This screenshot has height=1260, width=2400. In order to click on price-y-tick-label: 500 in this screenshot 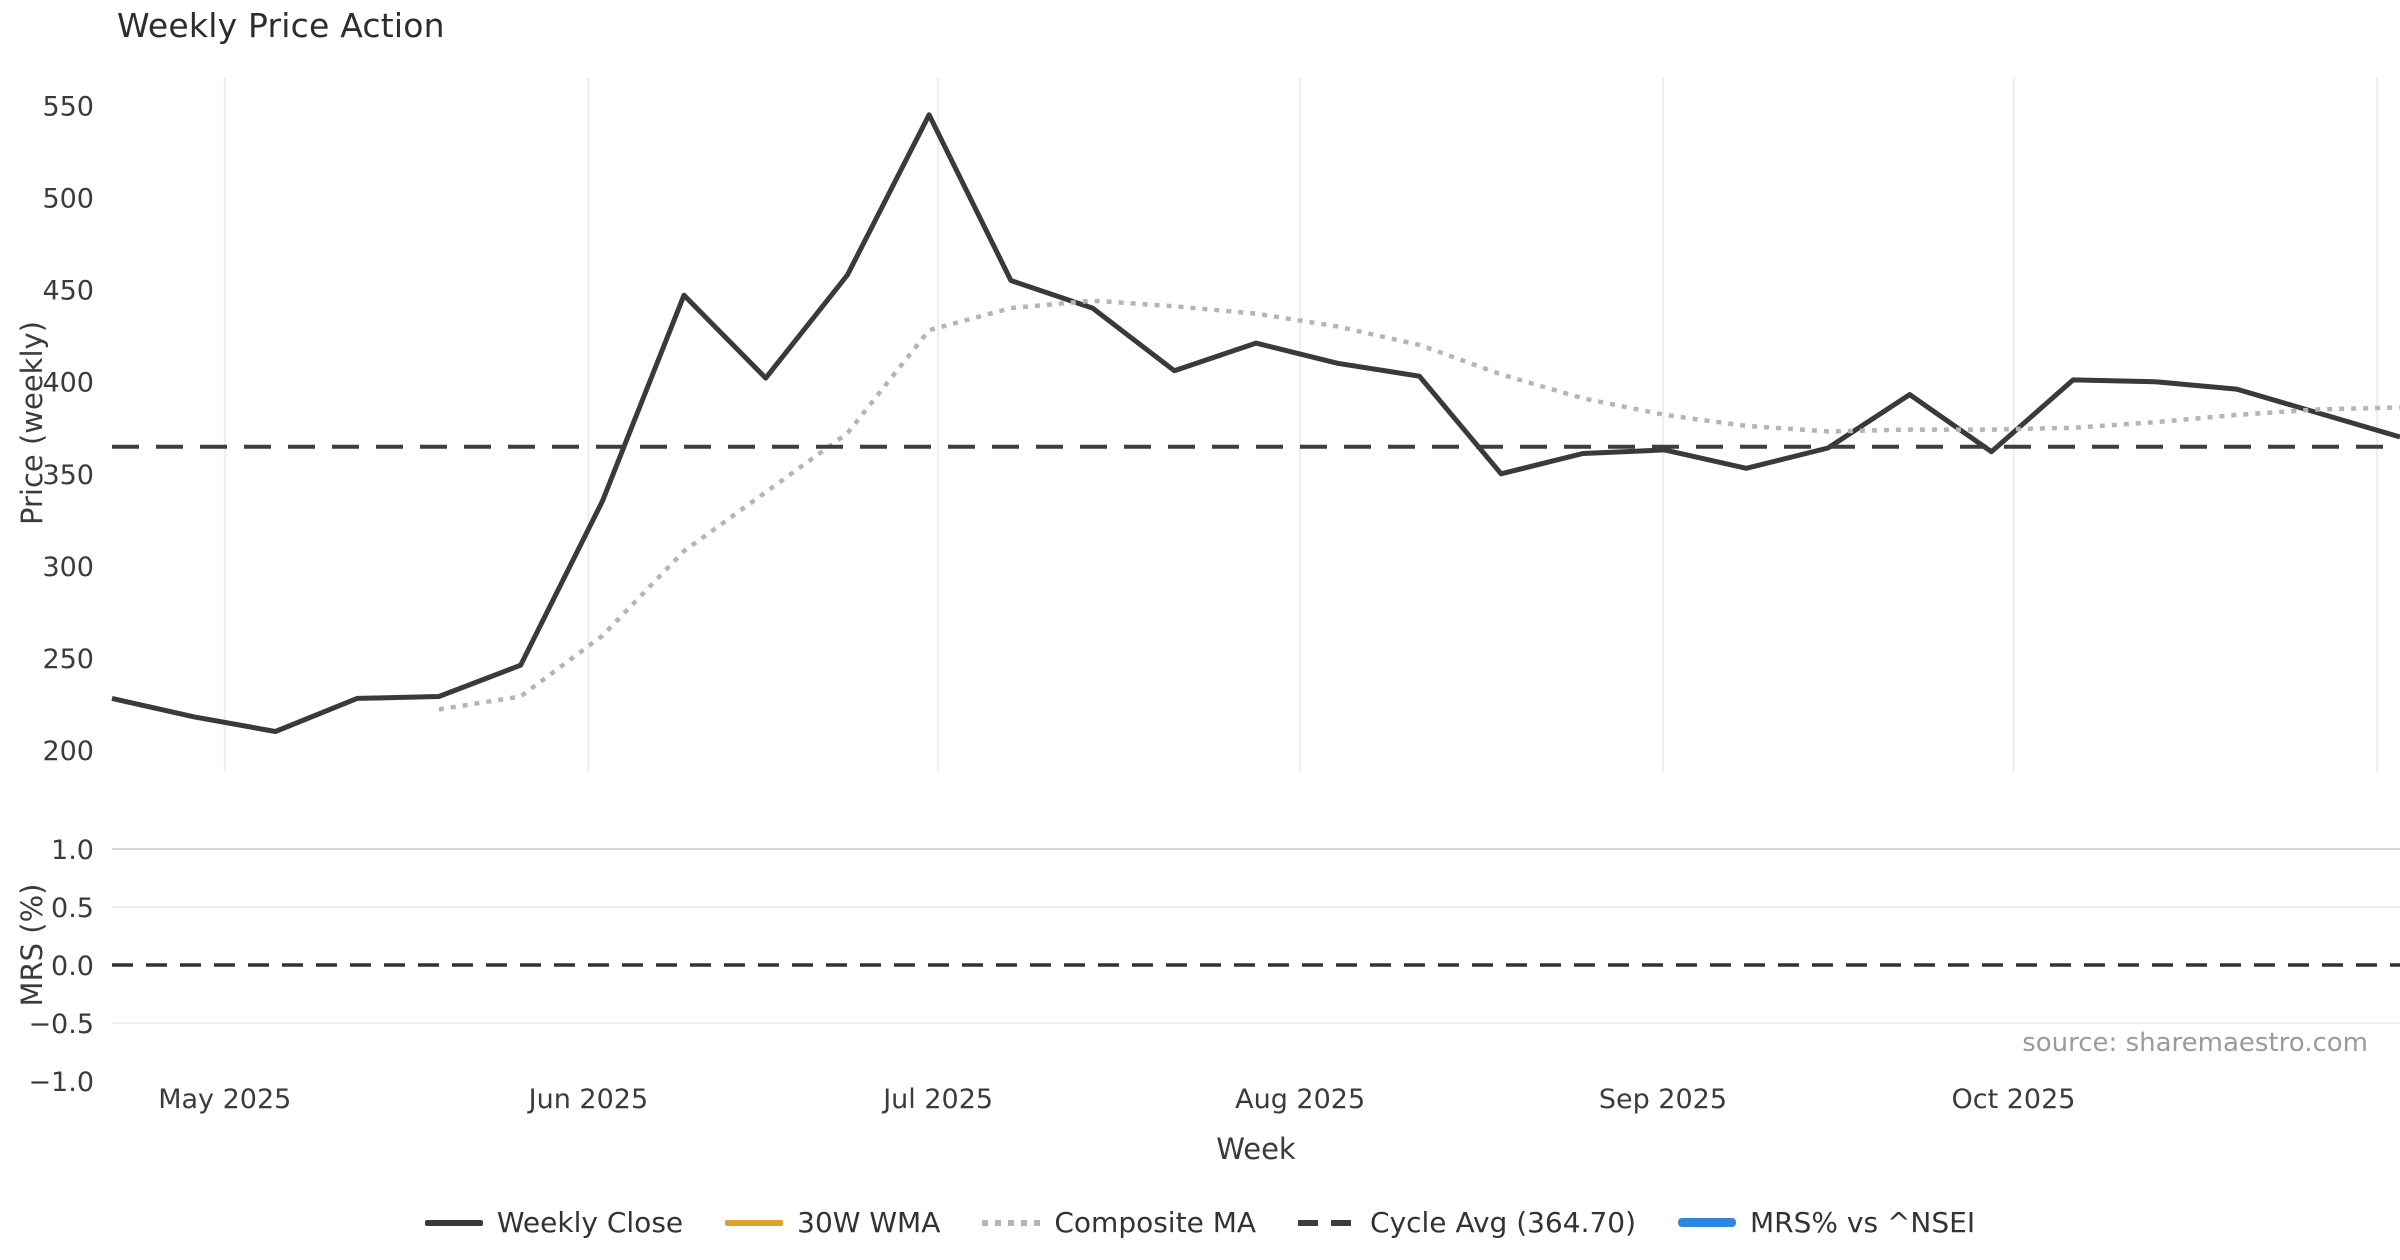, I will do `click(68, 199)`.